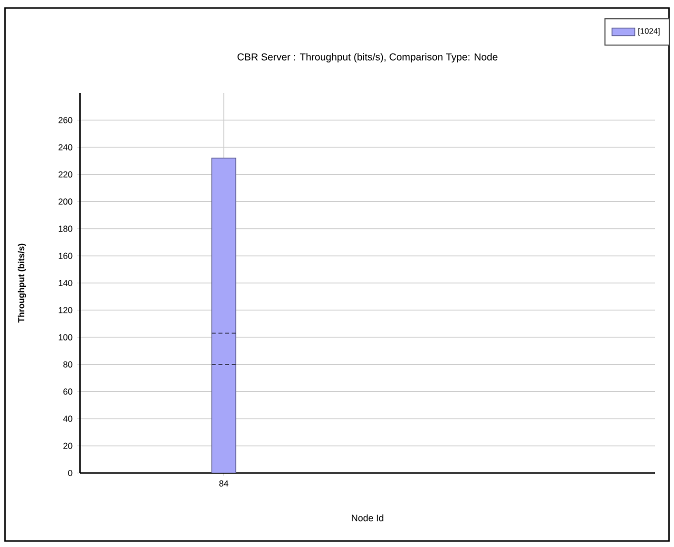 Image resolution: width=674 pixels, height=547 pixels. Describe the element at coordinates (368, 57) in the screenshot. I see `chart-title: CBR Server : Throughput (bits/s), Comparison Type: Node` at that location.